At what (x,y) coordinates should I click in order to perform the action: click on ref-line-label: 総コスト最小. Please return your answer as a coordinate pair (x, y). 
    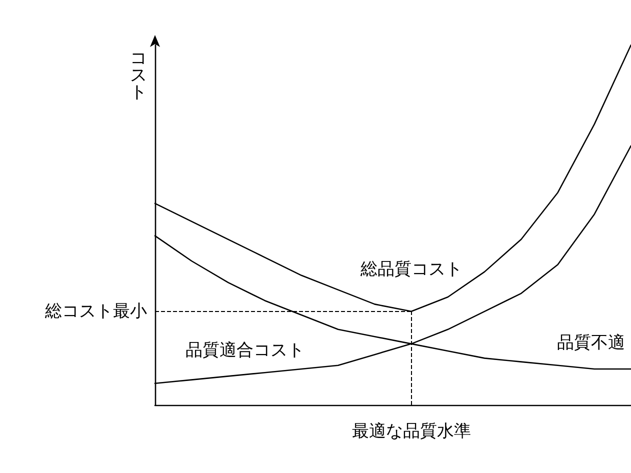
    Looking at the image, I should click on (95, 311).